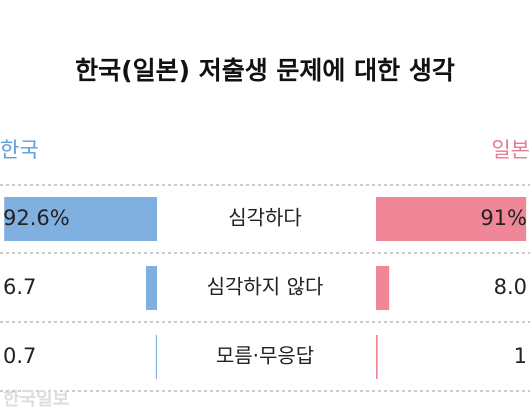 The height and width of the screenshot is (419, 530). What do you see at coordinates (265, 356) in the screenshot?
I see `category-label: 모름·무응답` at bounding box center [265, 356].